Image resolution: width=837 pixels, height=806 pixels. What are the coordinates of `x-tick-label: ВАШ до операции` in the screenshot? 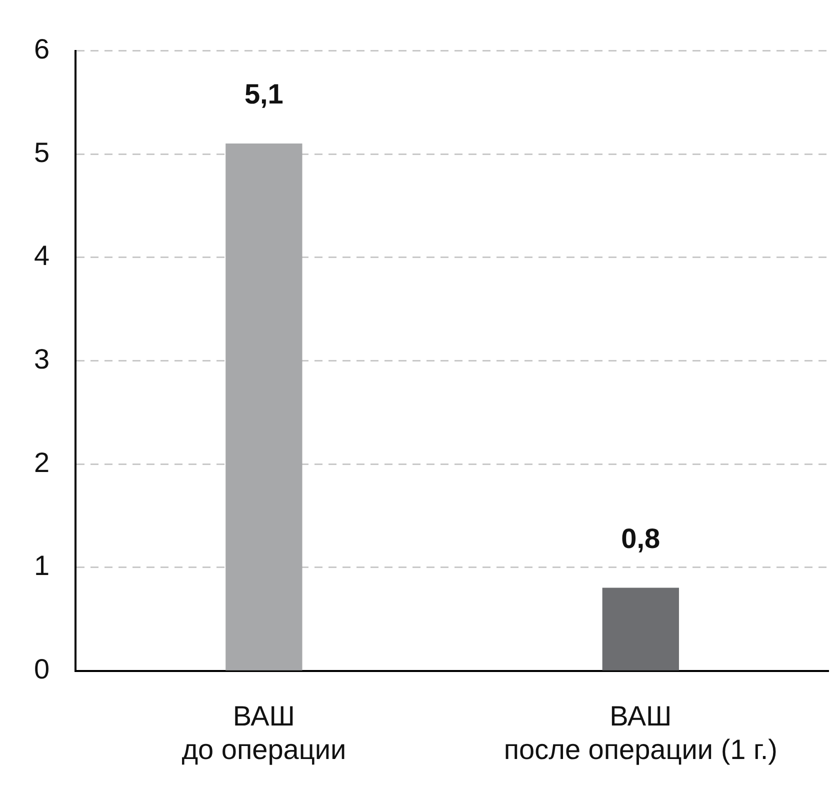 It's located at (264, 732).